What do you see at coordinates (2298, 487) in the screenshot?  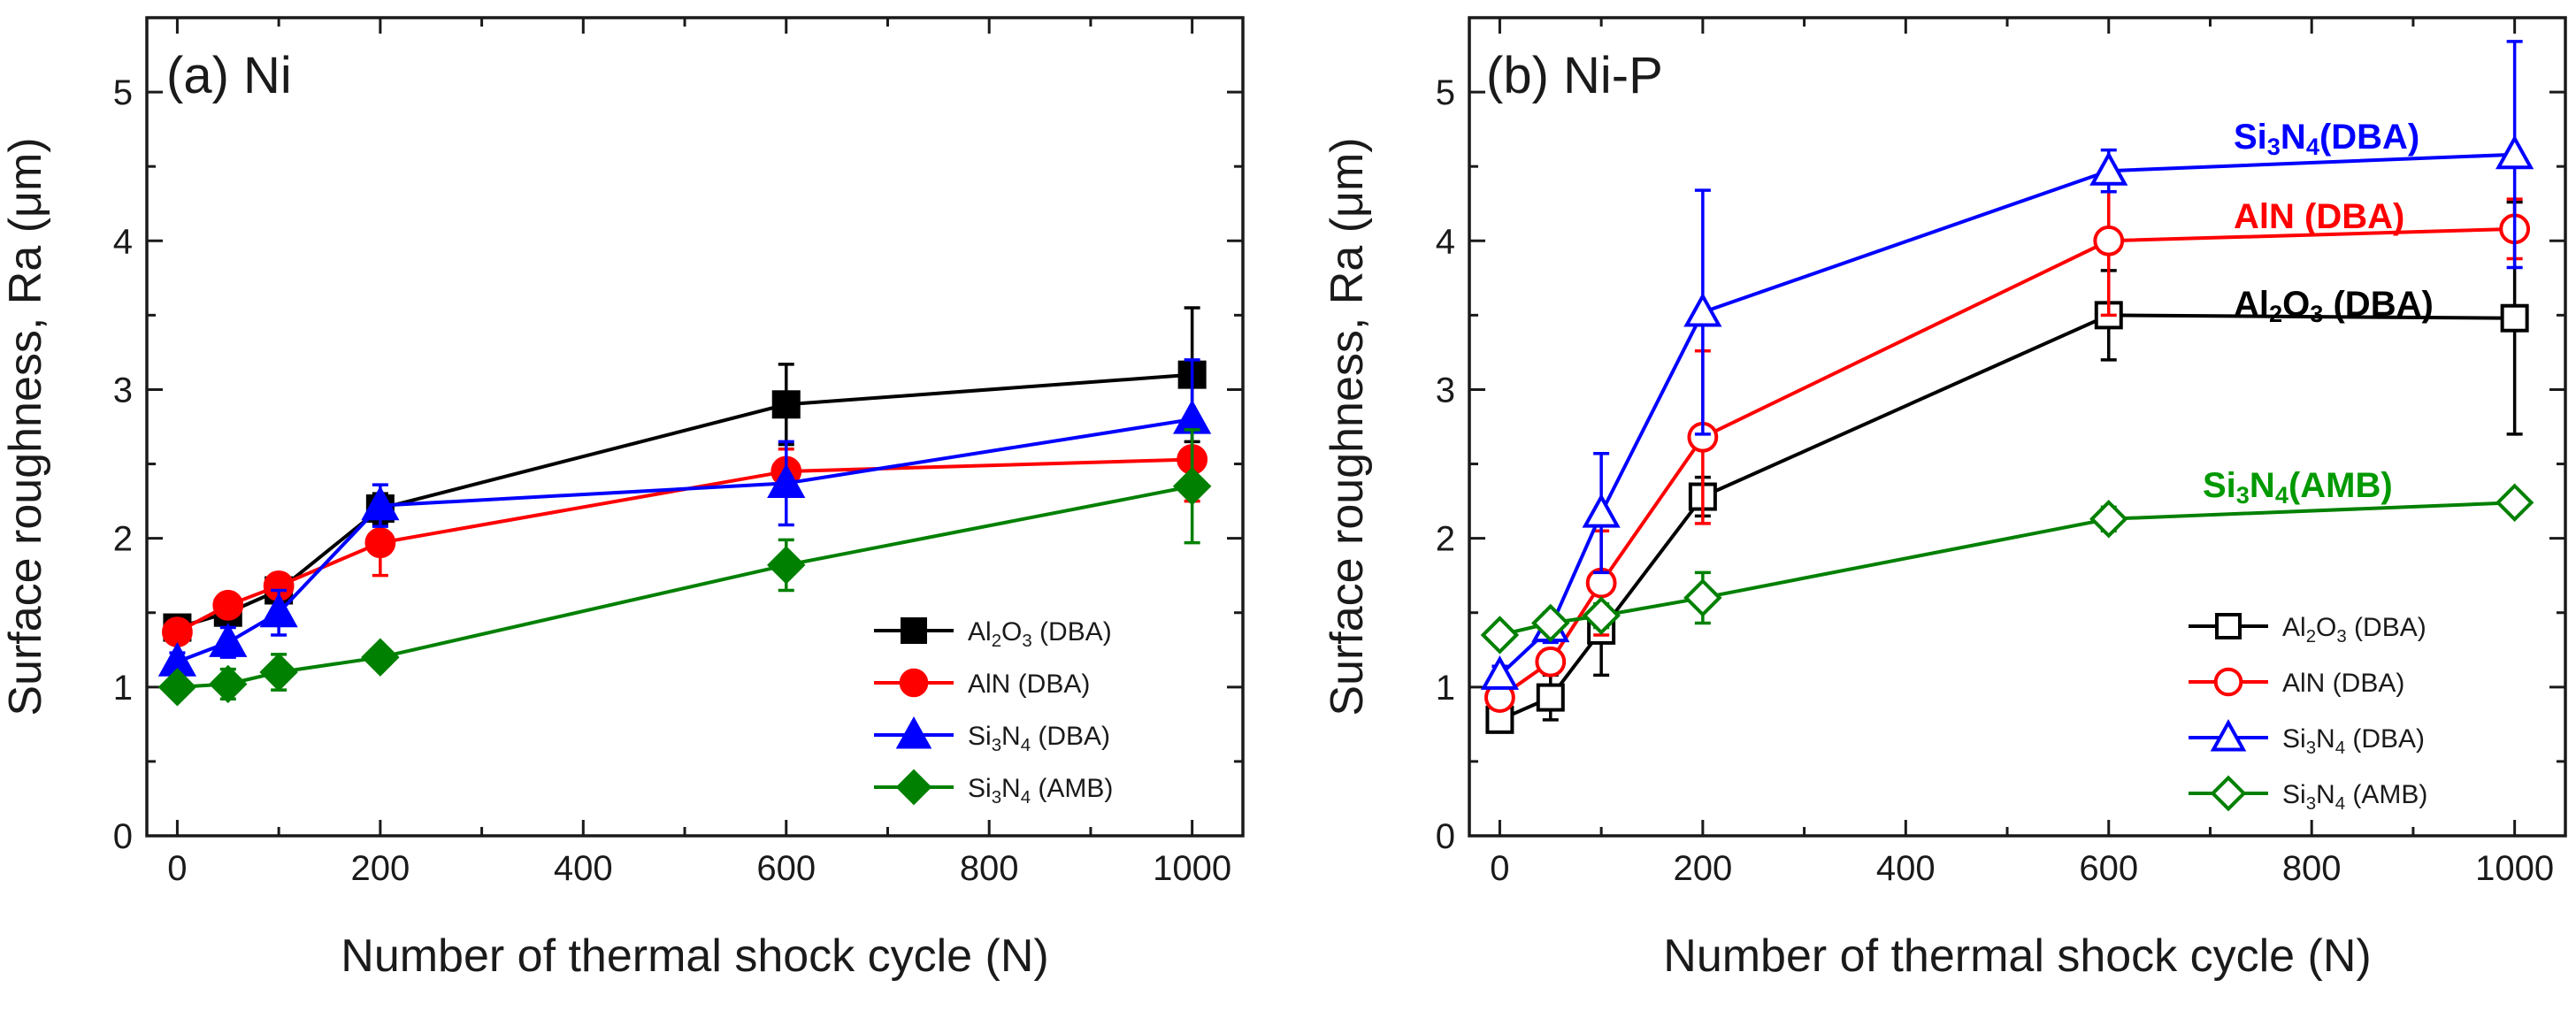 I see `series-annotation: Si3N4(AMB)` at bounding box center [2298, 487].